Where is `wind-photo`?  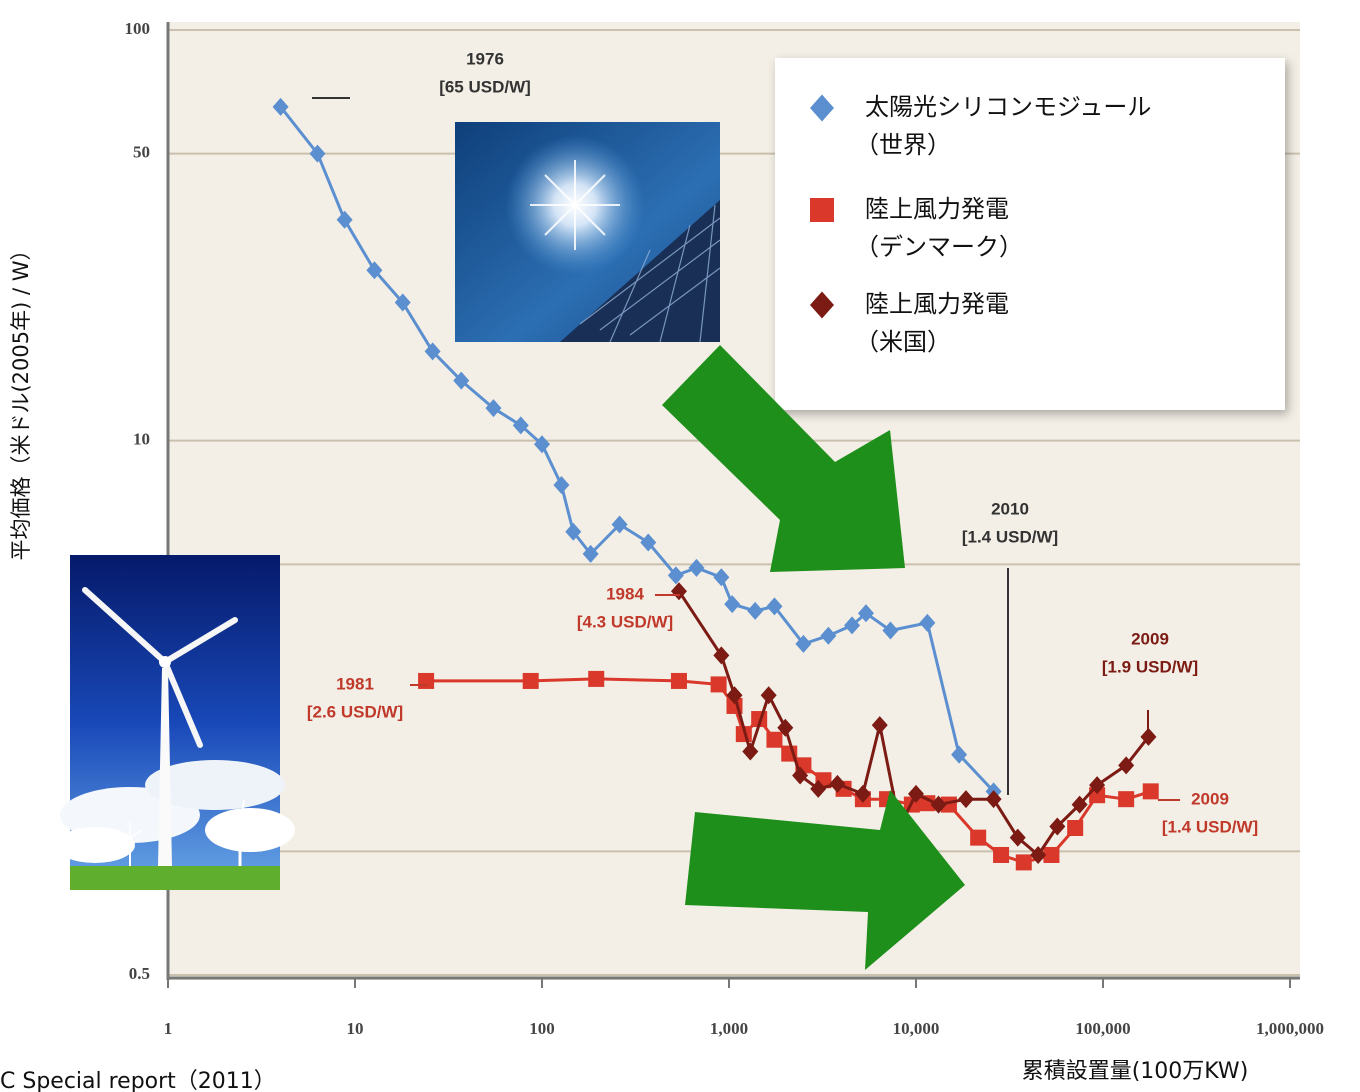 wind-photo is located at coordinates (175, 722).